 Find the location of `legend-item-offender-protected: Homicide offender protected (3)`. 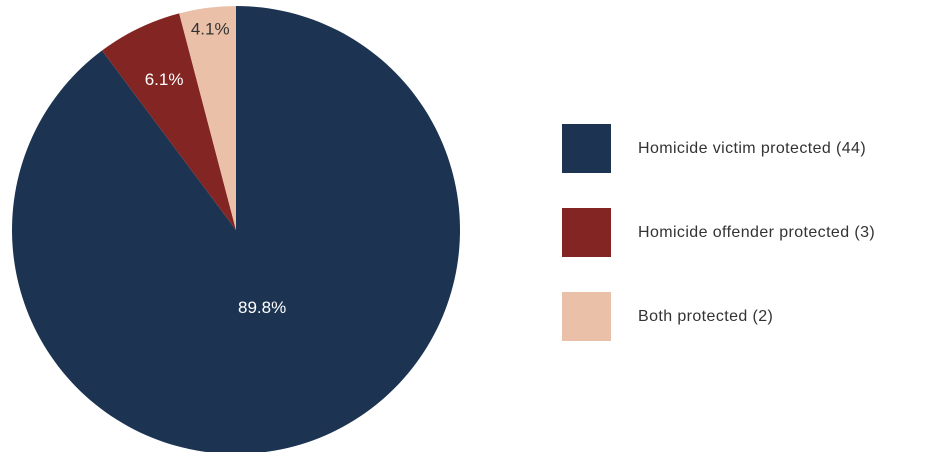

legend-item-offender-protected: Homicide offender protected (3) is located at coordinates (742, 232).